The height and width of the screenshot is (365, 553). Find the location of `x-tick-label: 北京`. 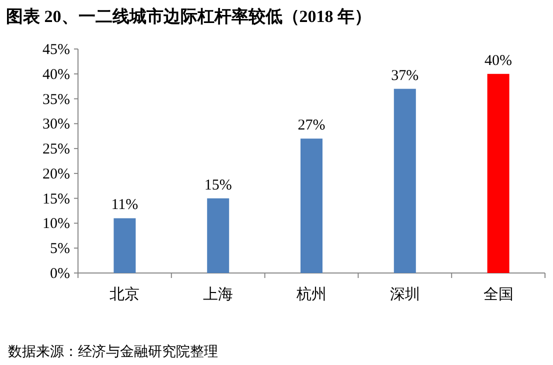

x-tick-label: 北京 is located at coordinates (125, 294).